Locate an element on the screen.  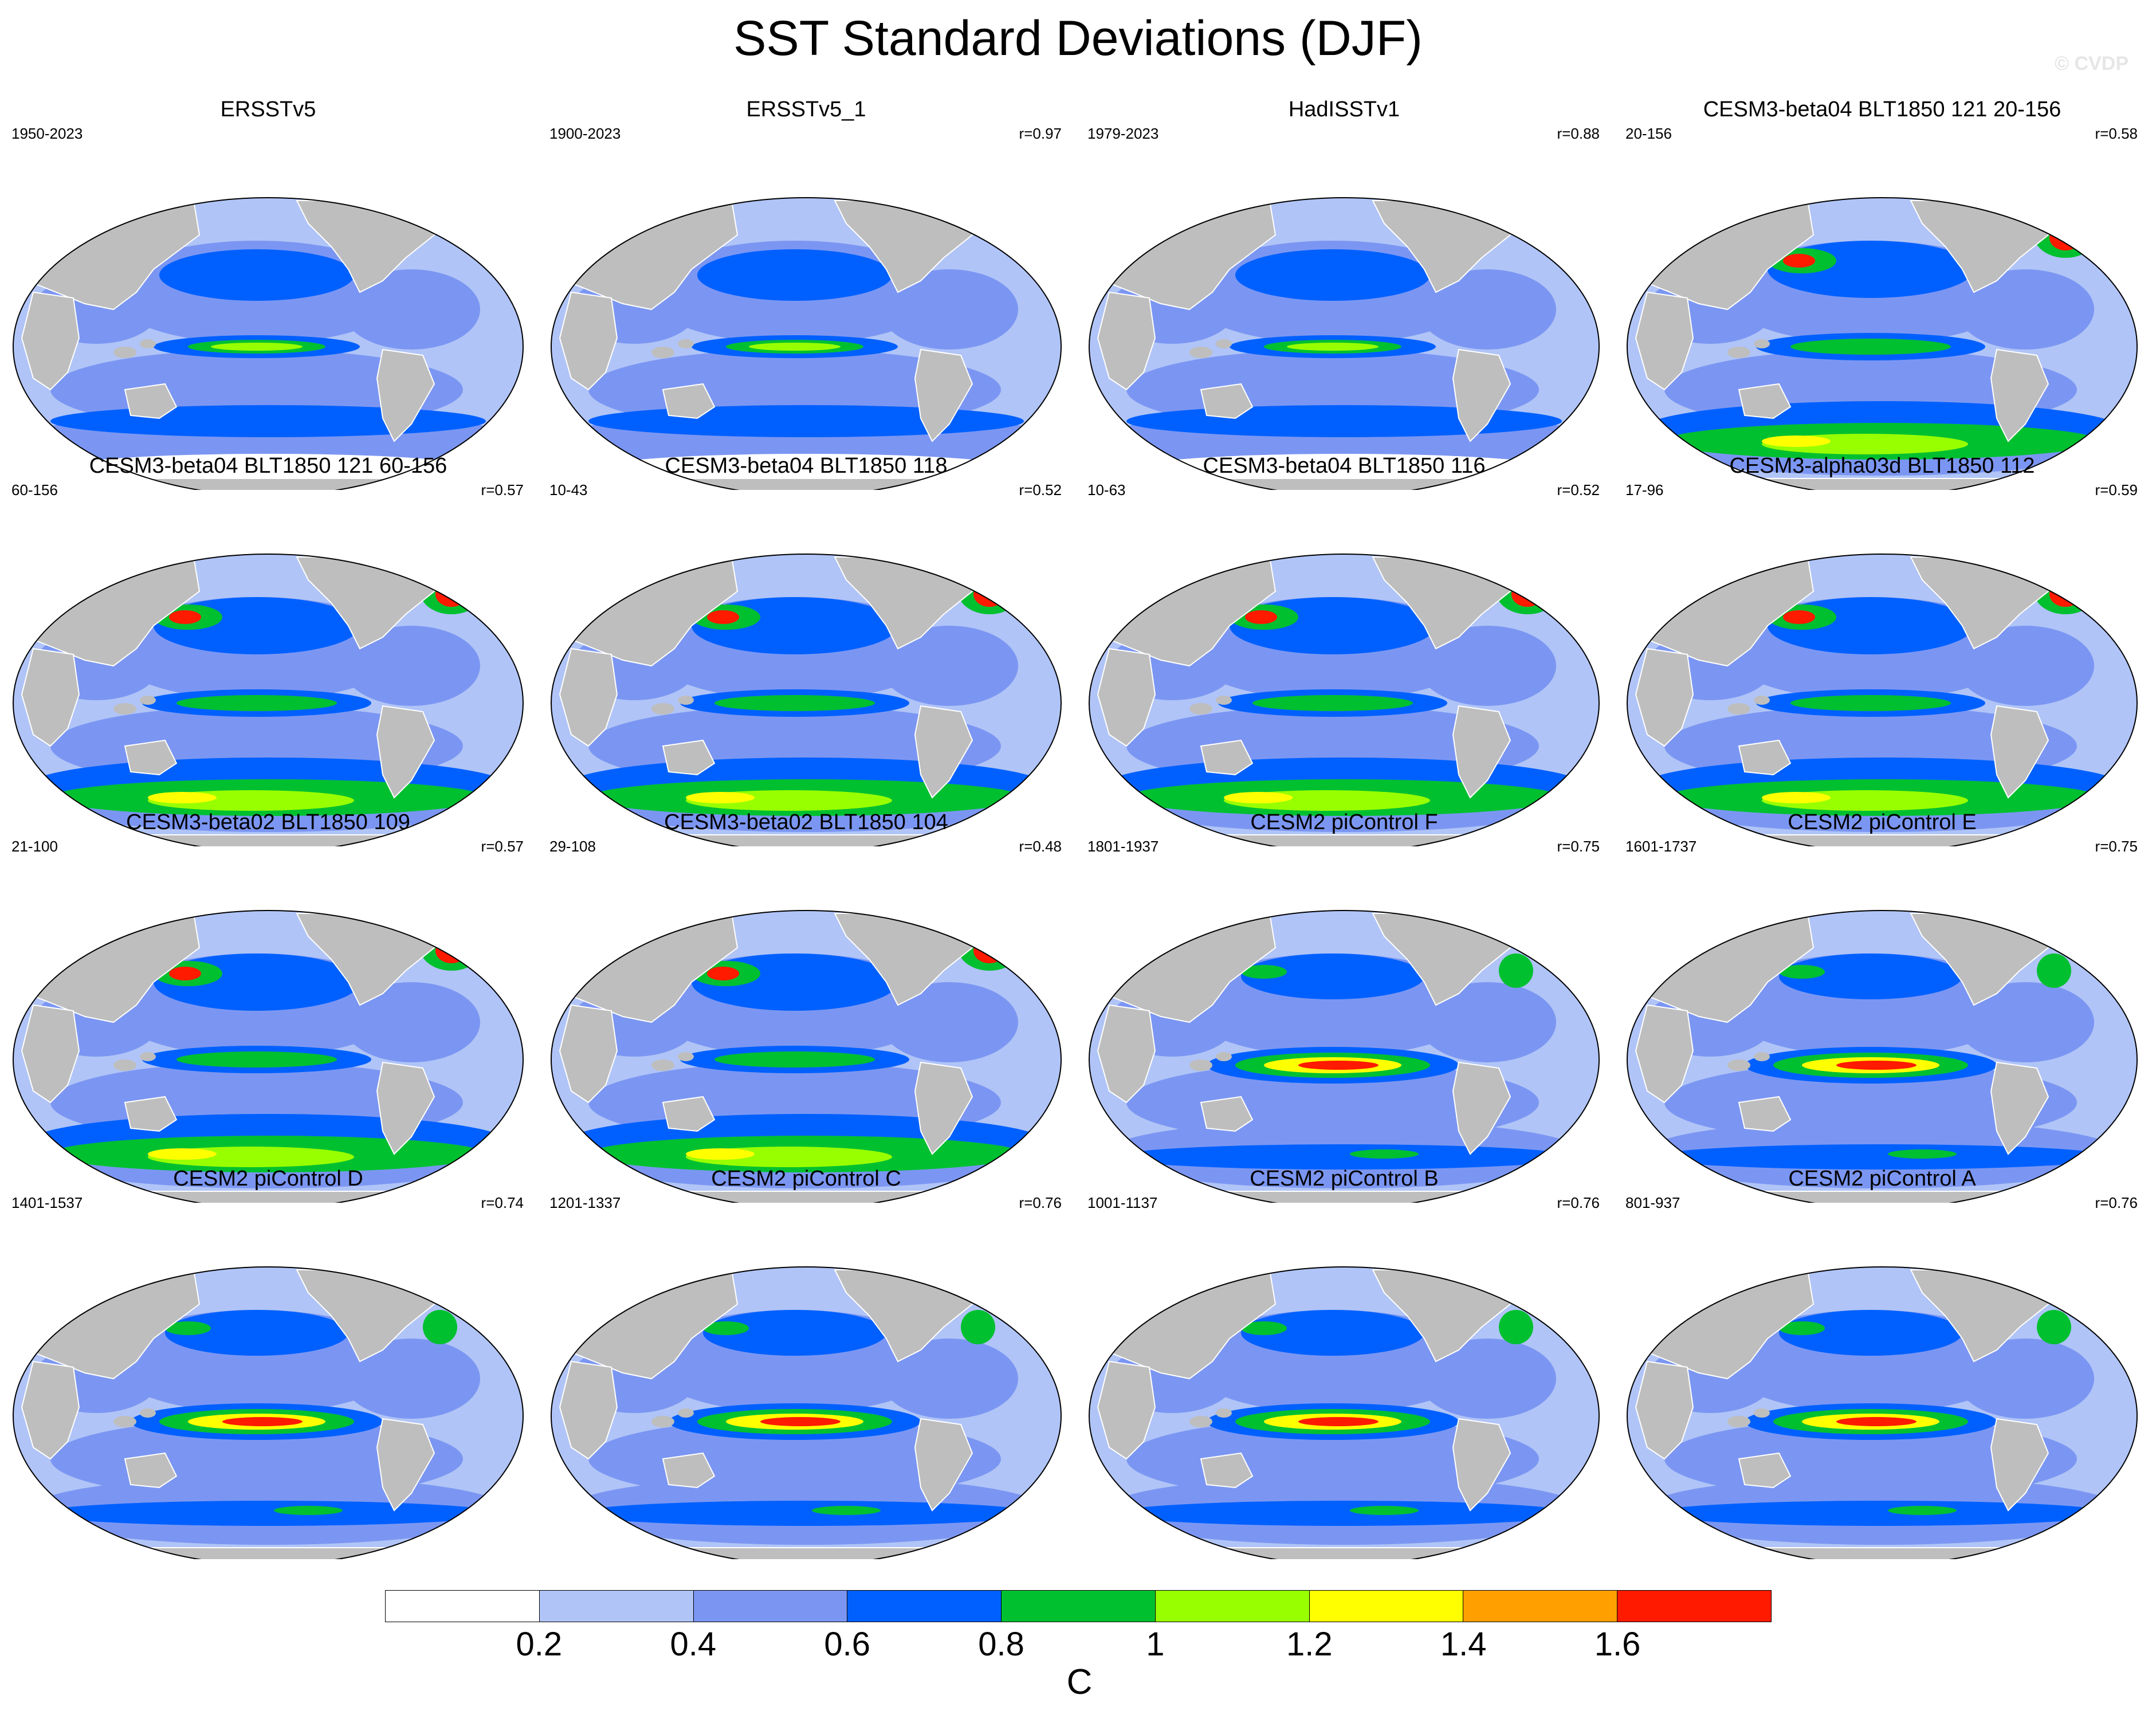
colorbar-unit: C is located at coordinates (1079, 1682).